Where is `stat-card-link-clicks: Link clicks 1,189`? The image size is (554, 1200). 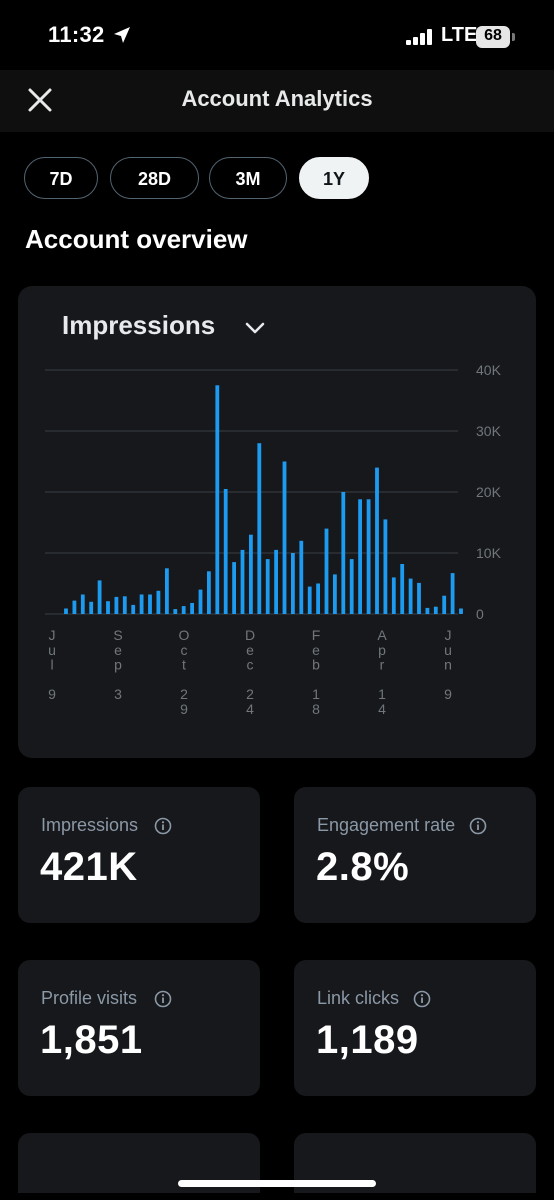 stat-card-link-clicks: Link clicks 1,189 is located at coordinates (415, 1028).